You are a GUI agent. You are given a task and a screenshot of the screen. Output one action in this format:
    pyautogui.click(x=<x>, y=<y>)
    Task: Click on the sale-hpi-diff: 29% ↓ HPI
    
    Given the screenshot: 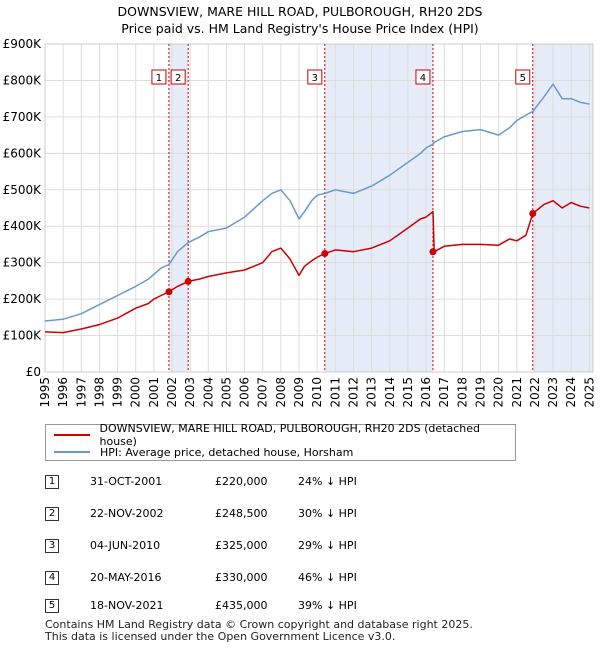 What is the action you would take?
    pyautogui.click(x=327, y=545)
    